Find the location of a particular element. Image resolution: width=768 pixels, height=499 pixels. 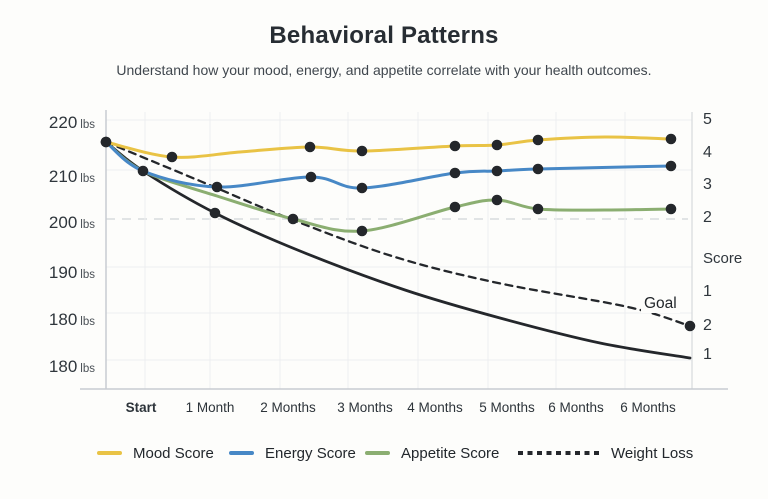

weight-loss-dashed-swatch is located at coordinates (560, 453).